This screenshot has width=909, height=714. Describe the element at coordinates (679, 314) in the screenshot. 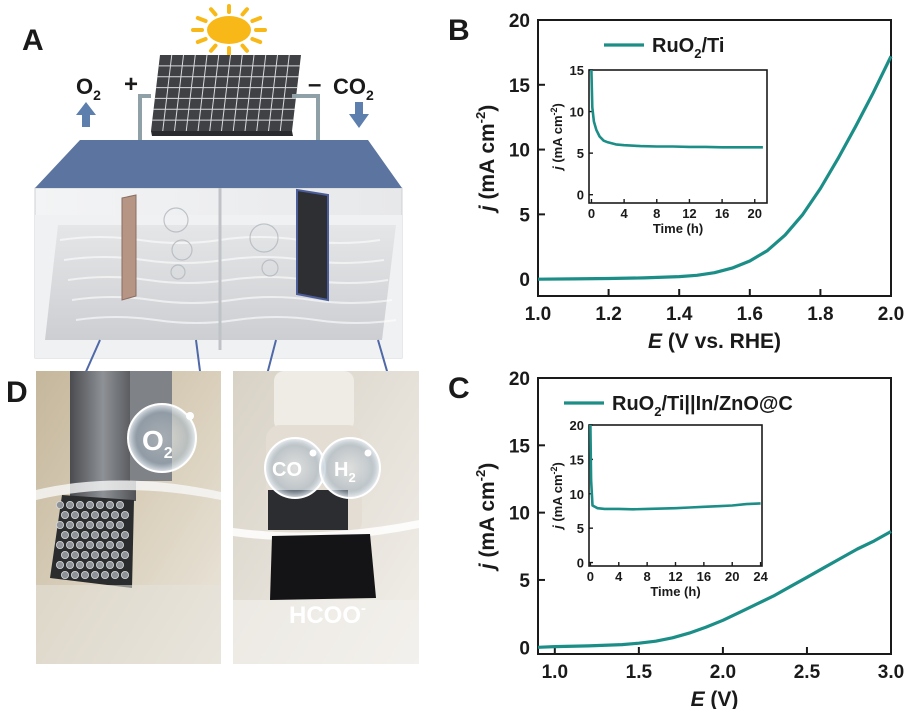

I see `x-tick-label: 1.4` at that location.